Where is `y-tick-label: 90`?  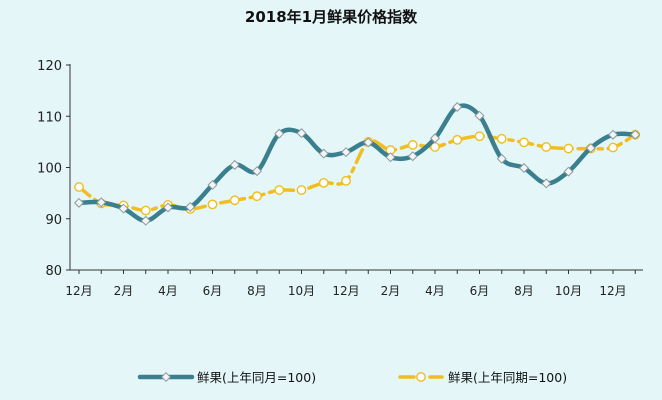
y-tick-label: 90 is located at coordinates (53, 220).